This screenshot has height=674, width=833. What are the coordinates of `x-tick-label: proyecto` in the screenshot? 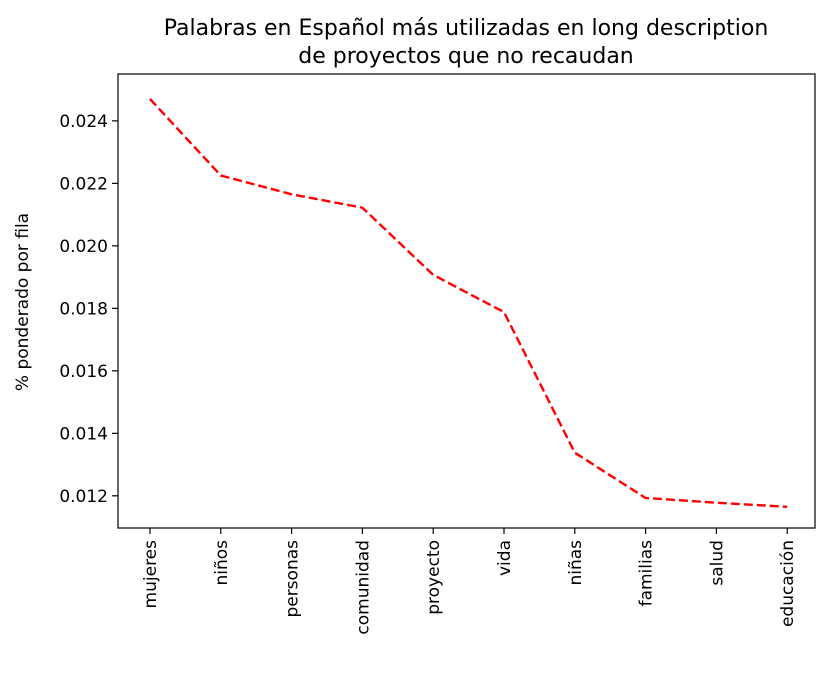 It's located at (434, 577).